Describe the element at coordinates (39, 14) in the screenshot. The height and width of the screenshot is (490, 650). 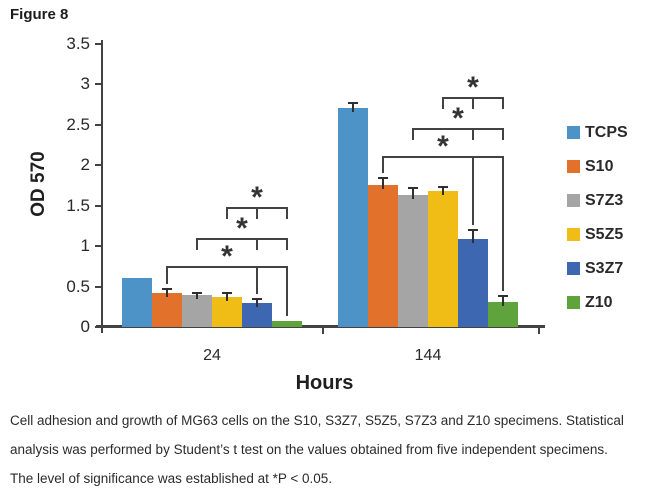
I see `figure-label: Figure 8` at that location.